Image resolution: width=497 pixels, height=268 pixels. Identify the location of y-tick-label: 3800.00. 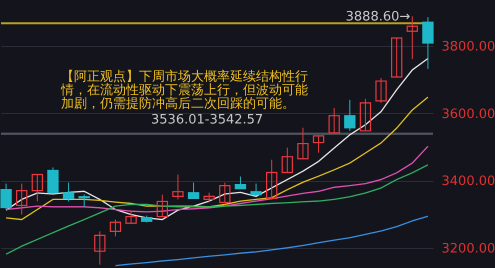
(469, 47).